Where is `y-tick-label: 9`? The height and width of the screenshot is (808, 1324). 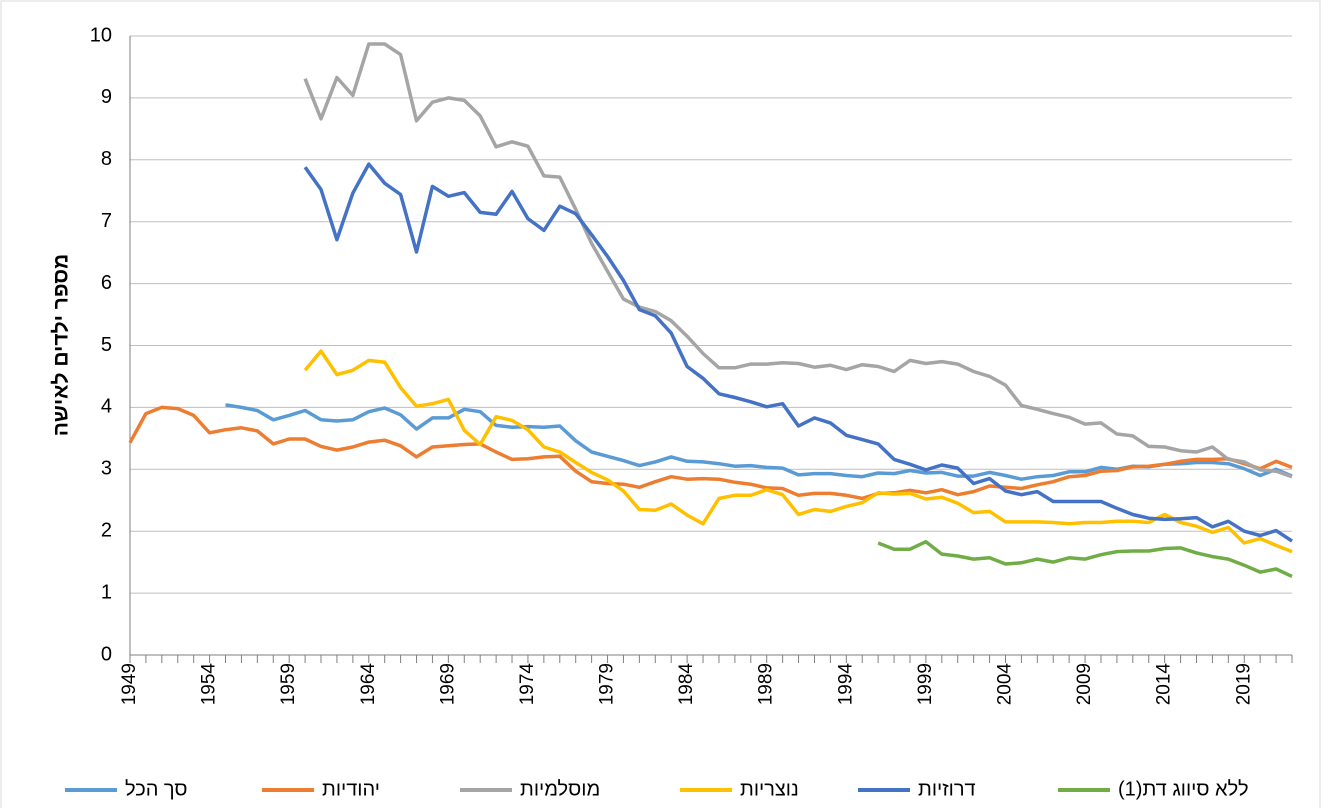
y-tick-label: 9 is located at coordinates (106, 97).